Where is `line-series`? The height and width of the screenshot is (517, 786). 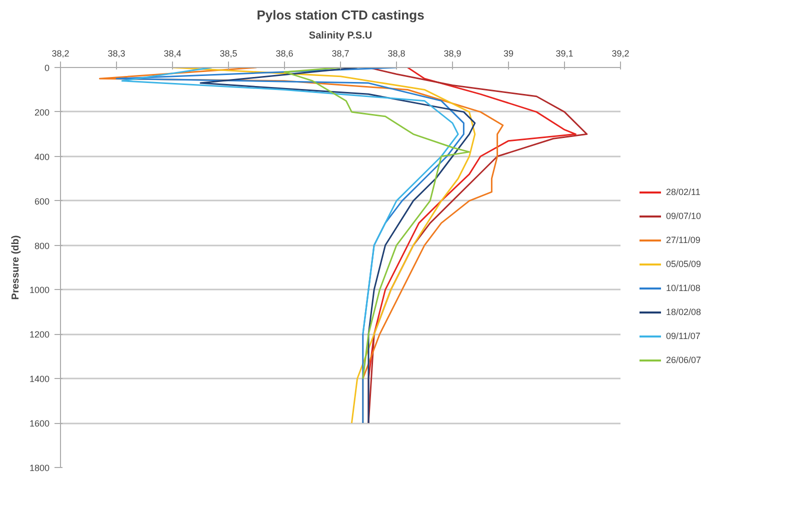
line-series is located at coordinates (377, 224).